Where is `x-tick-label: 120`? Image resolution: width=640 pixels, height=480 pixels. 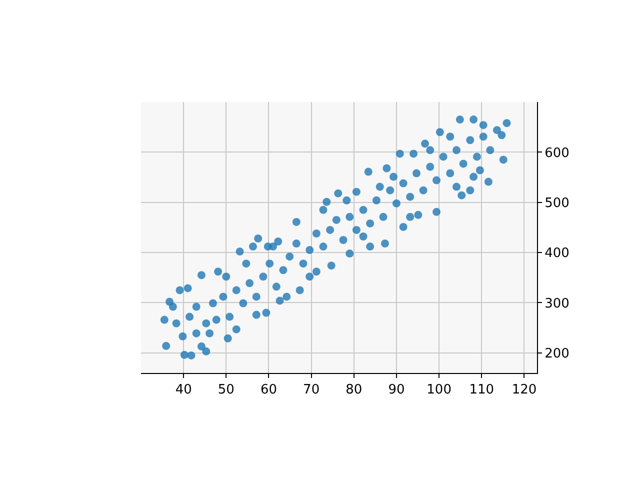
x-tick-label: 120 is located at coordinates (524, 390).